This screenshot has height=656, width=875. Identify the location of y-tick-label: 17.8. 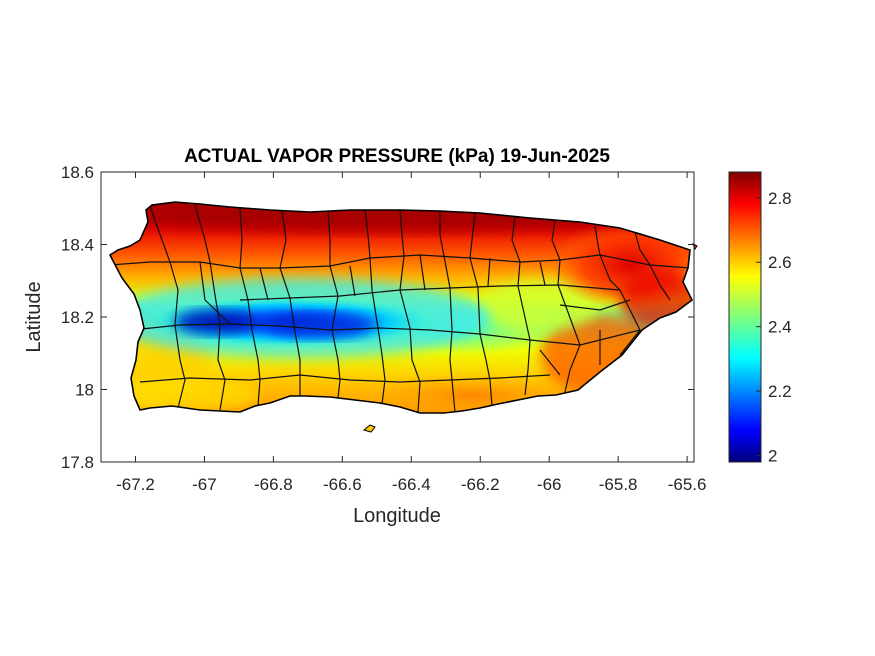
(77, 462).